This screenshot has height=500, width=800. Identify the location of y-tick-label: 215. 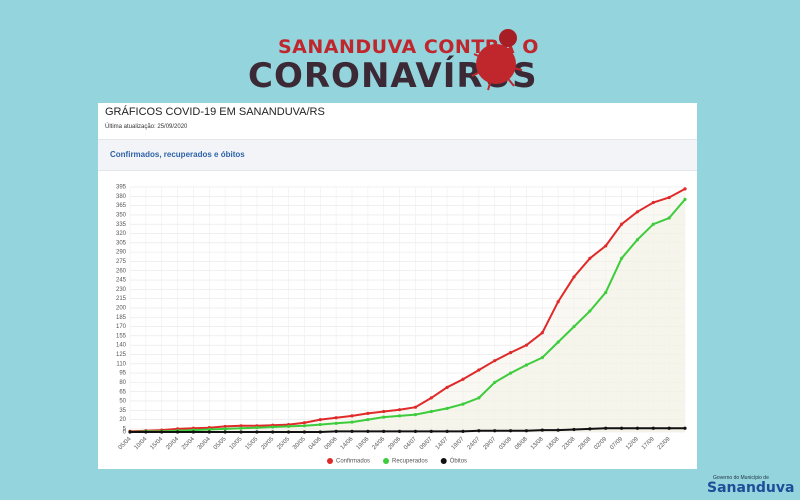
(121, 299).